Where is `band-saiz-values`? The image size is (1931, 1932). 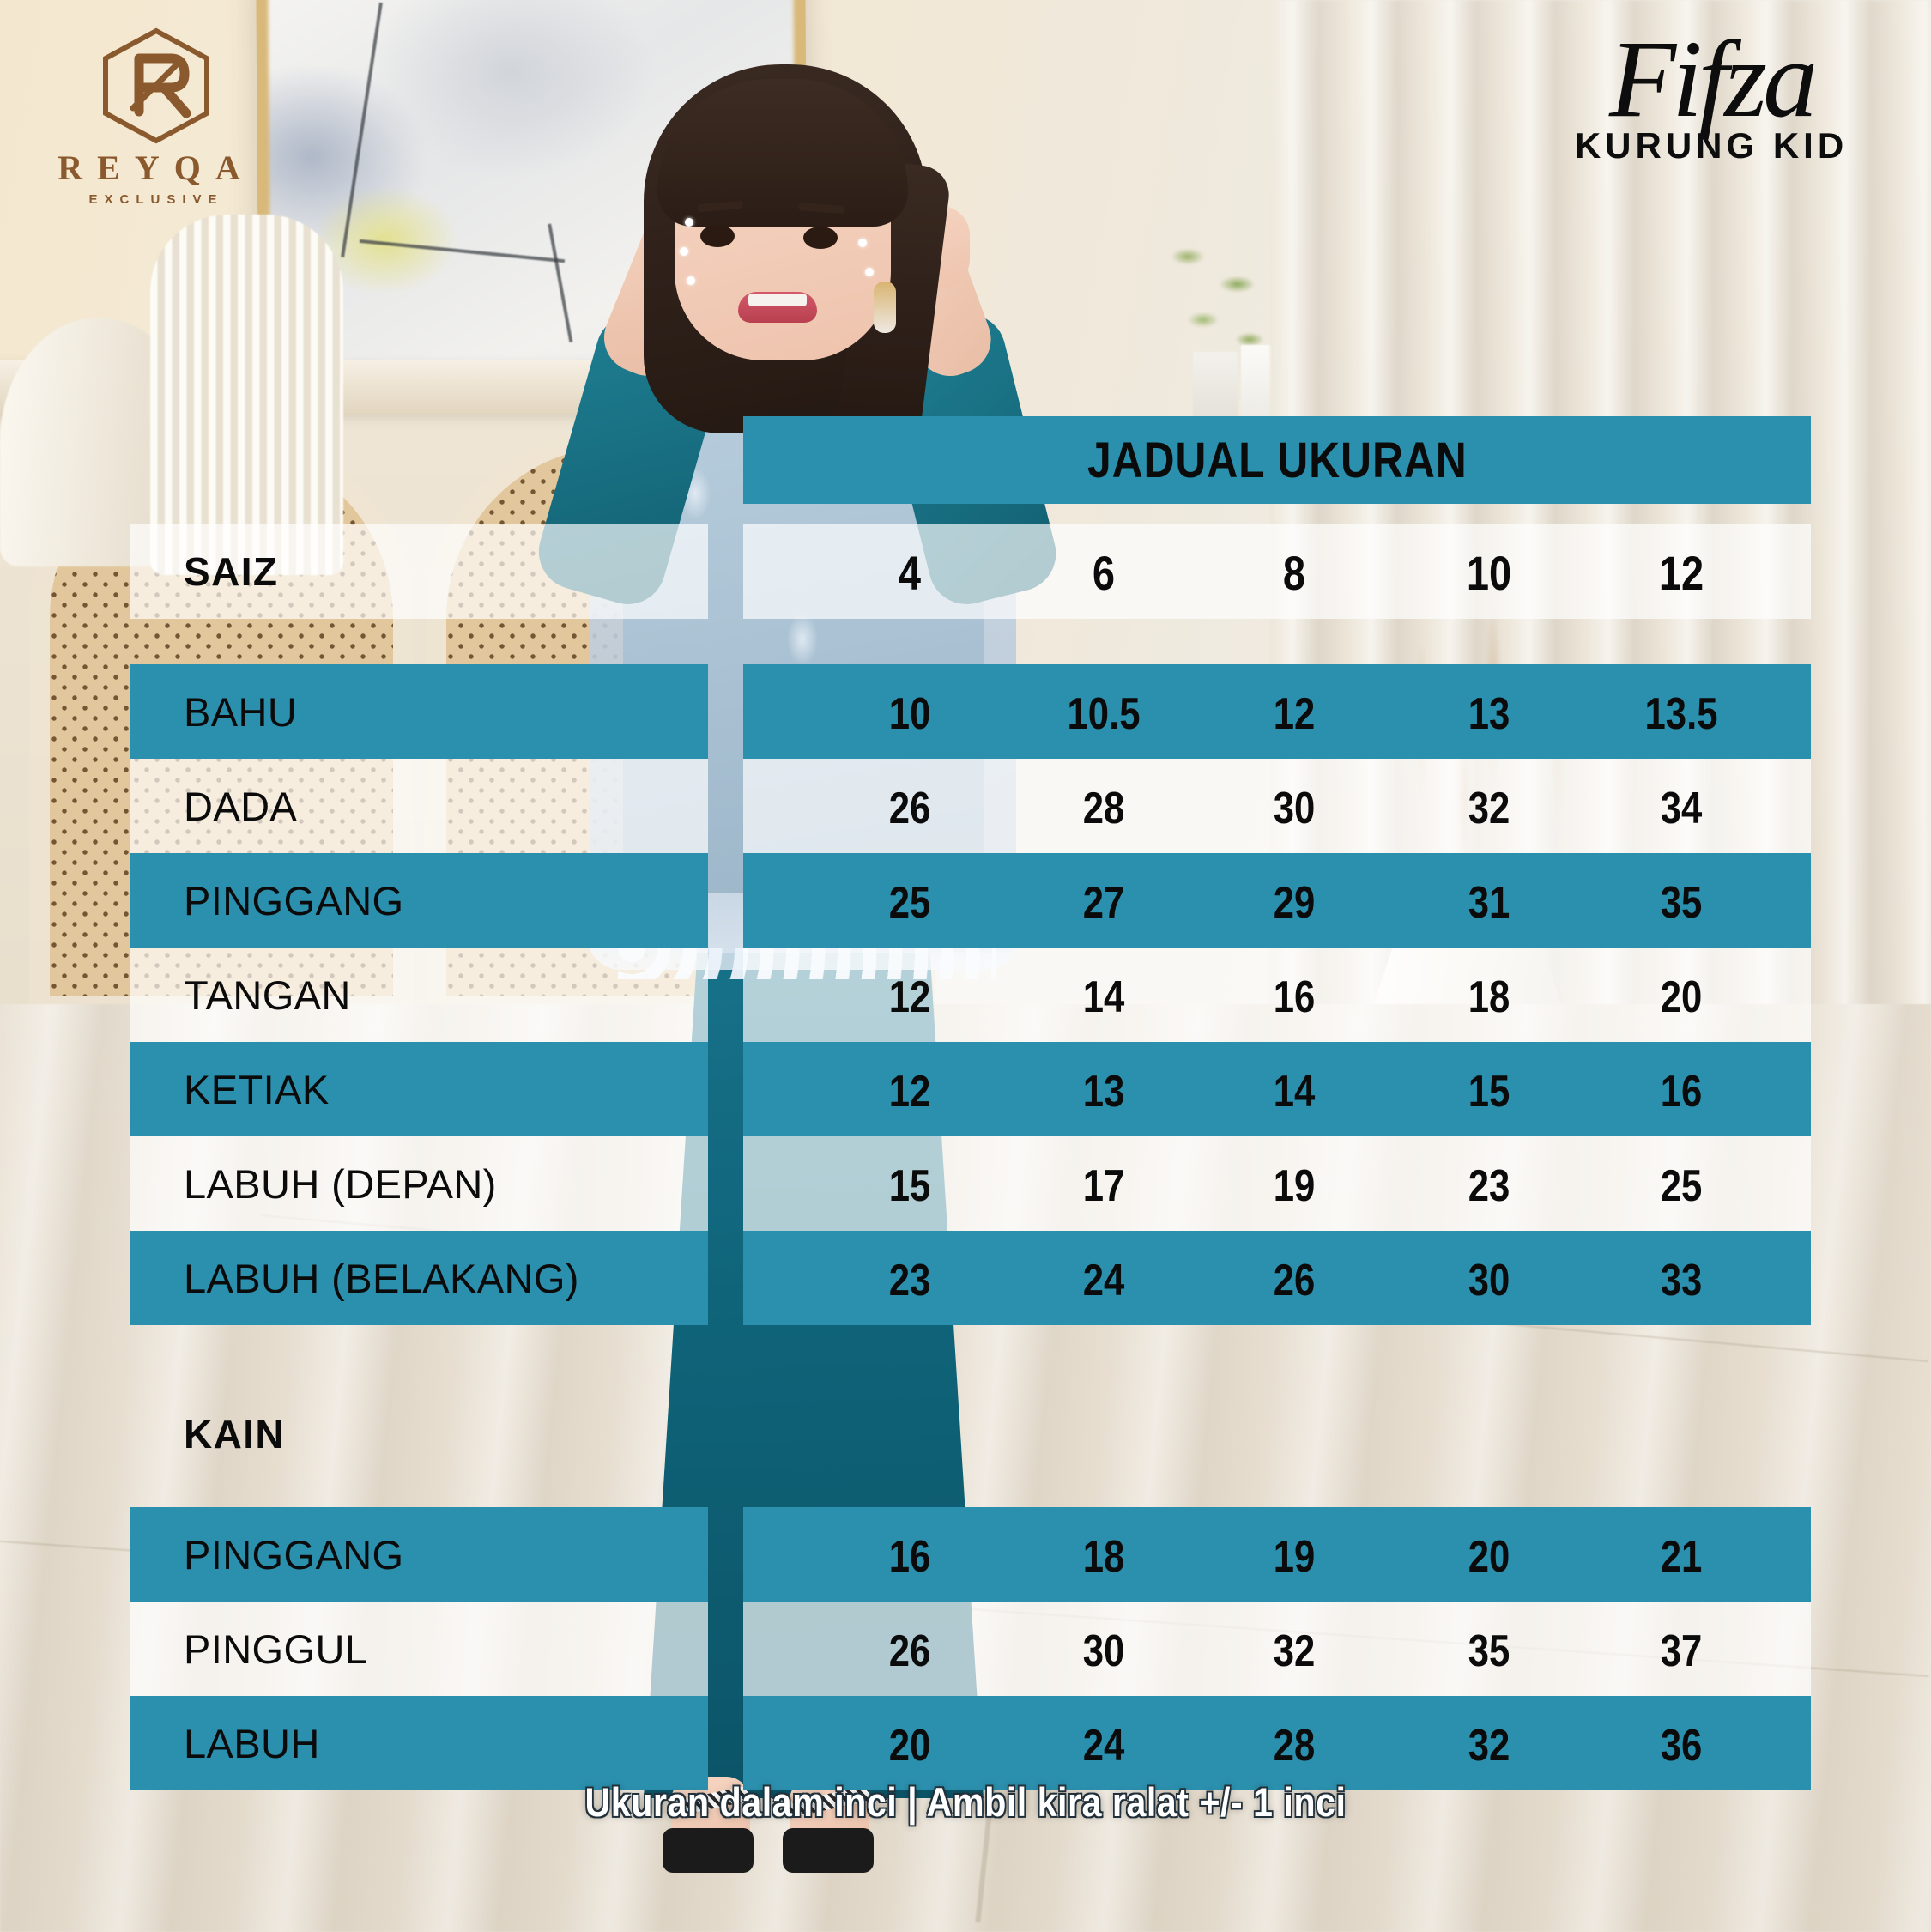 band-saiz-values is located at coordinates (1277, 572).